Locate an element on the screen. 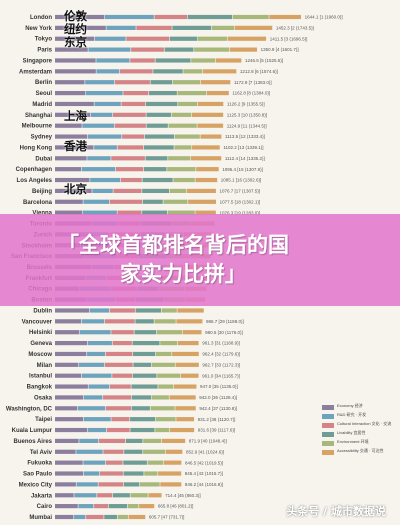  tick-label: Madrid is located at coordinates (42, 105).